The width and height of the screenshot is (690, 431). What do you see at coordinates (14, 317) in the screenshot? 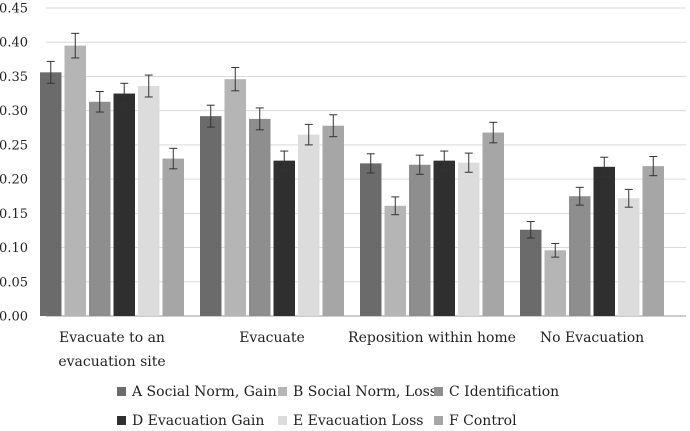
I see `y-tick-label: 0.00` at bounding box center [14, 317].